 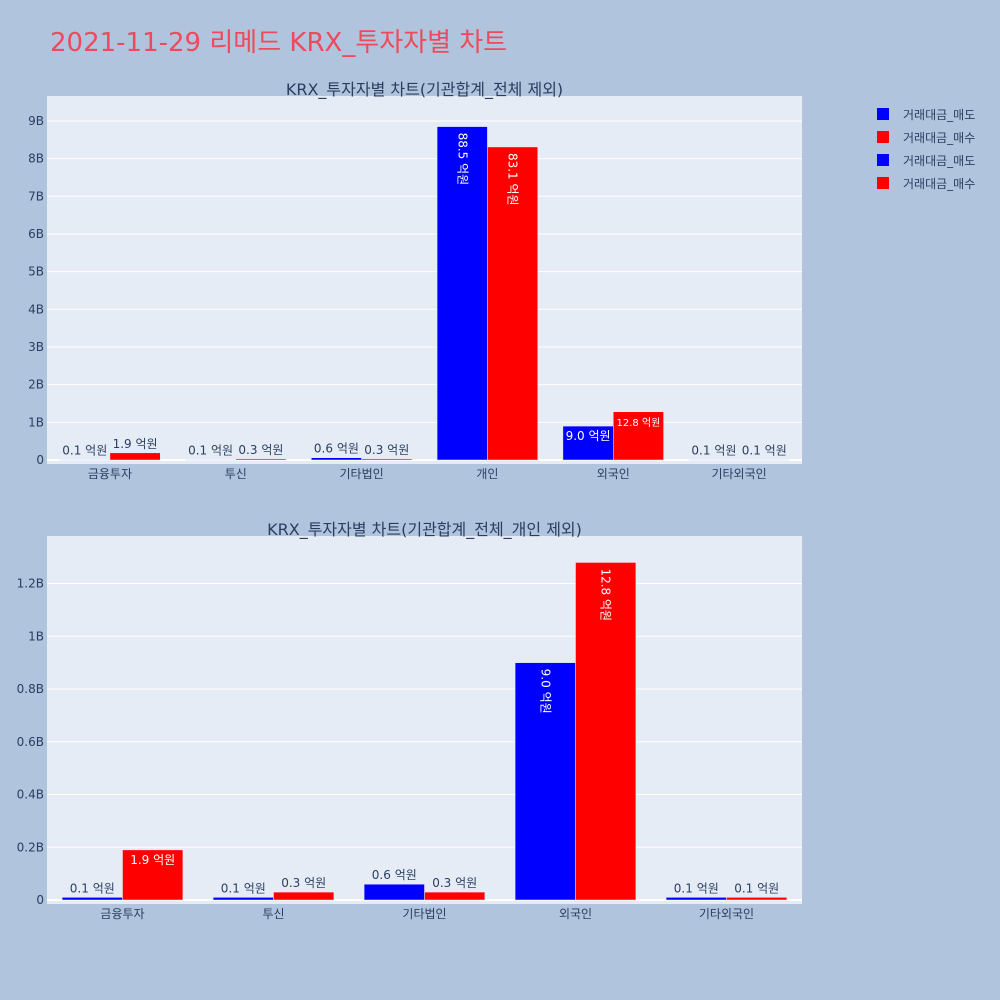 What do you see at coordinates (36, 121) in the screenshot?
I see `y-tick-label: 9B` at bounding box center [36, 121].